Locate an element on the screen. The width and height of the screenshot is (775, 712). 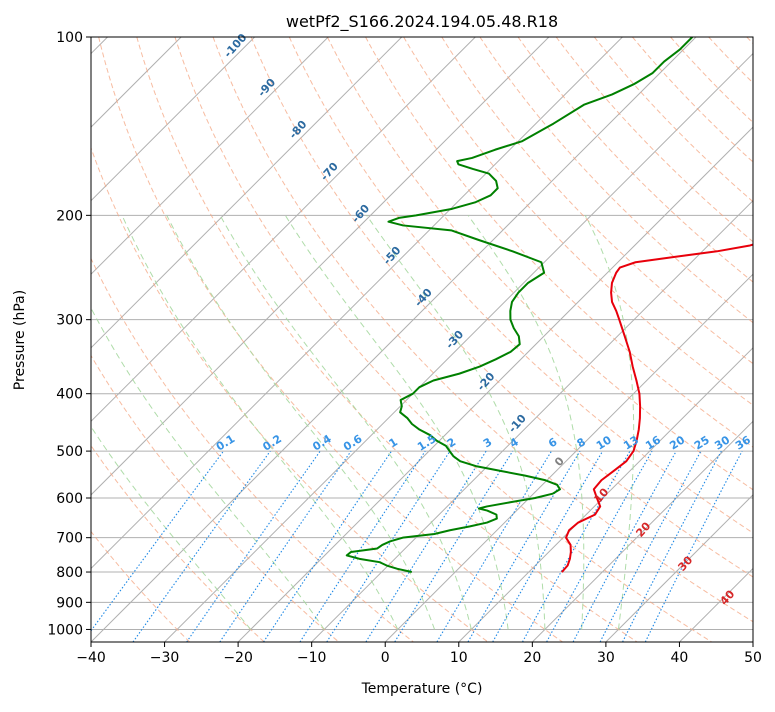
x-tick-label: 10 is located at coordinates (459, 658).